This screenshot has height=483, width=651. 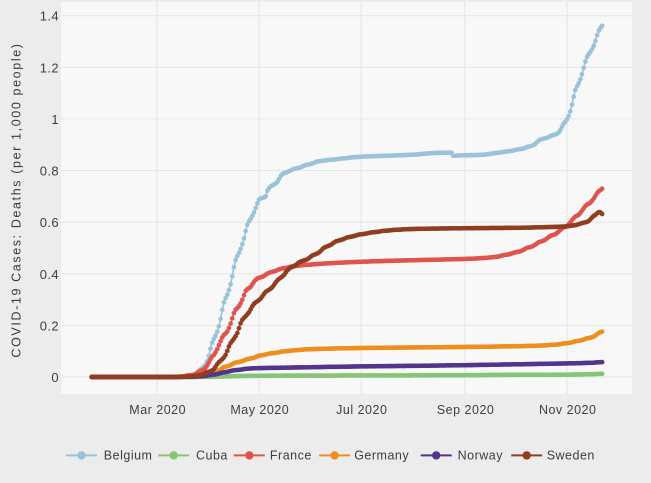 I want to click on svg-text: Germany, so click(x=381, y=455).